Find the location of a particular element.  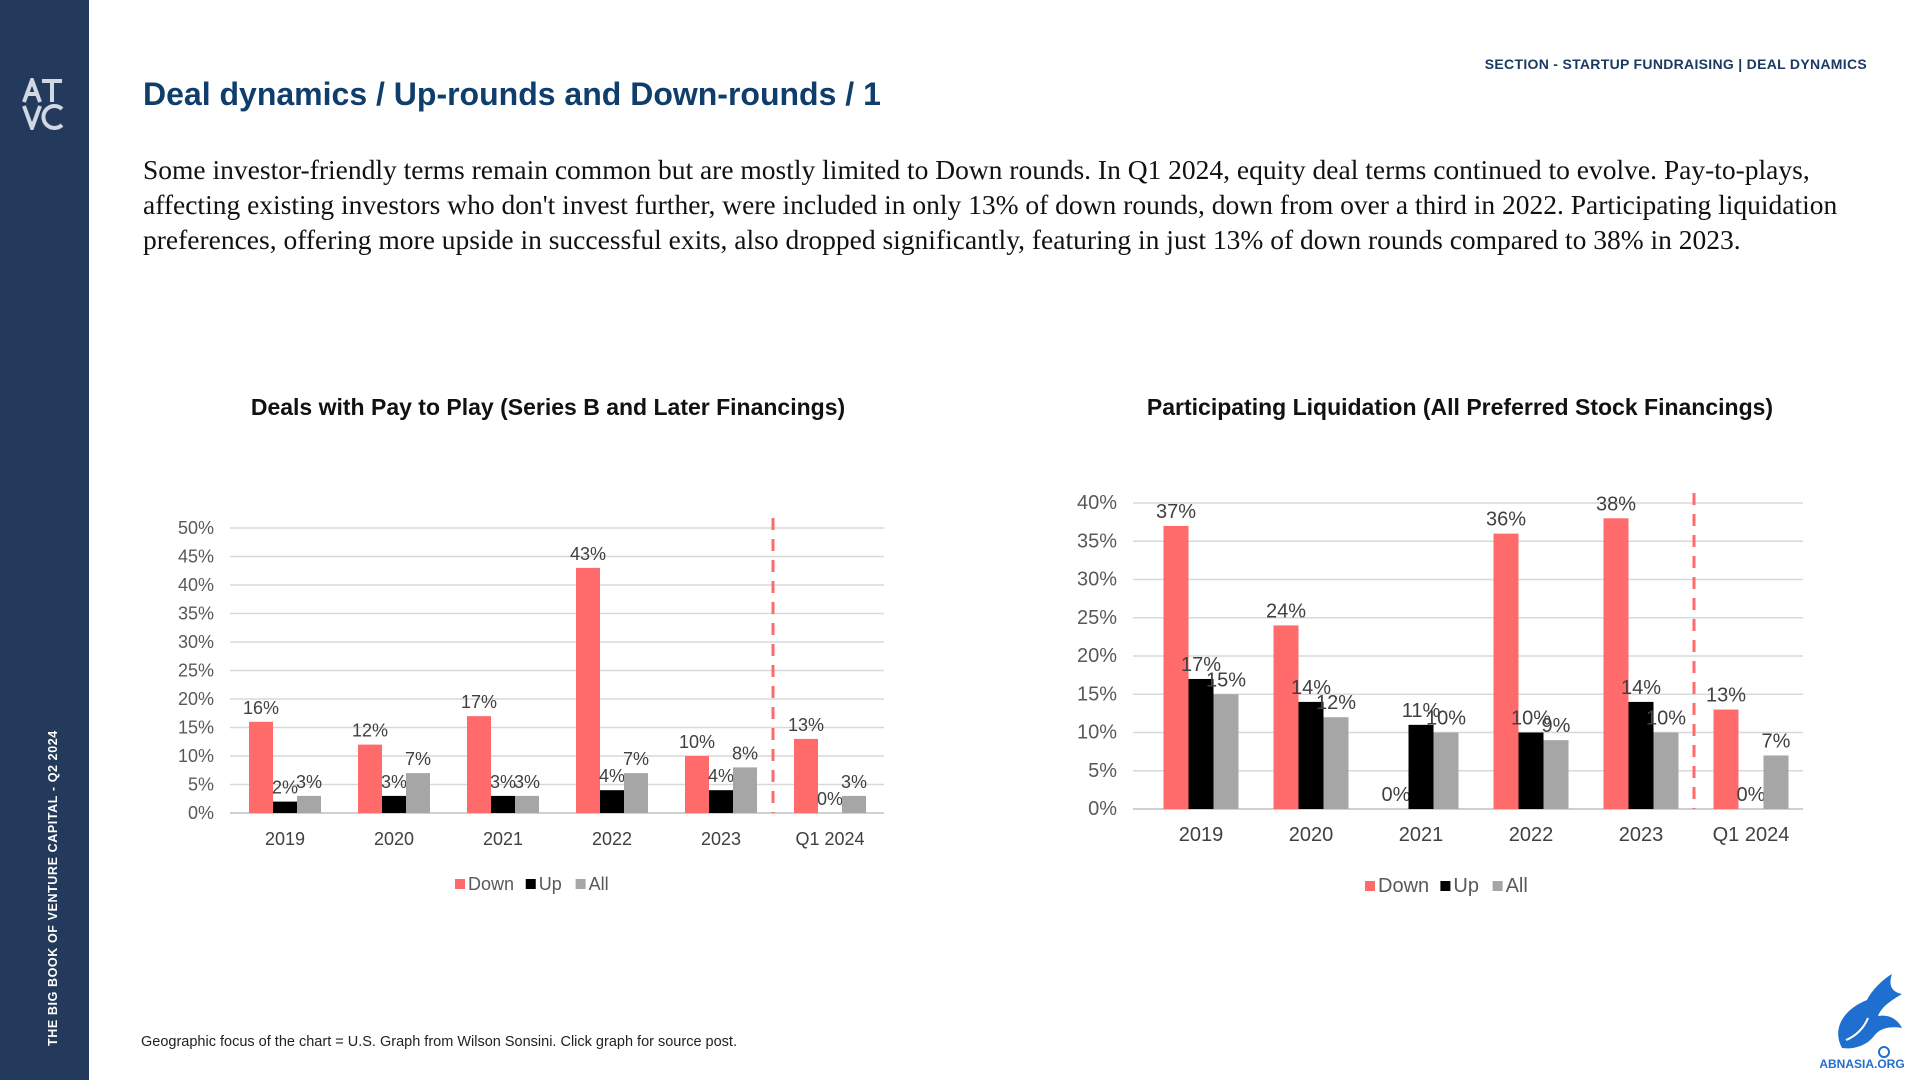

chart1-xtick-label: 2022 is located at coordinates (612, 839).